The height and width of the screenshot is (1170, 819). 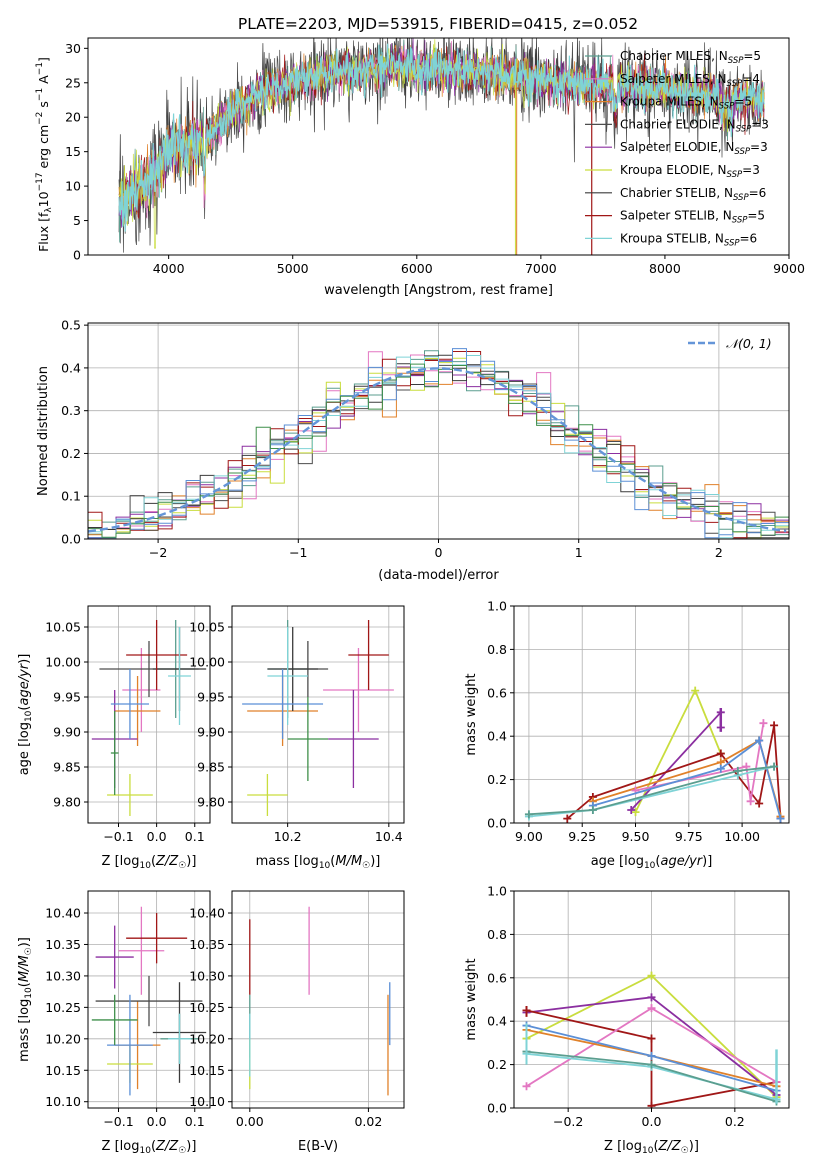 I want to click on y-tick-label: 0.6, so click(x=497, y=977).